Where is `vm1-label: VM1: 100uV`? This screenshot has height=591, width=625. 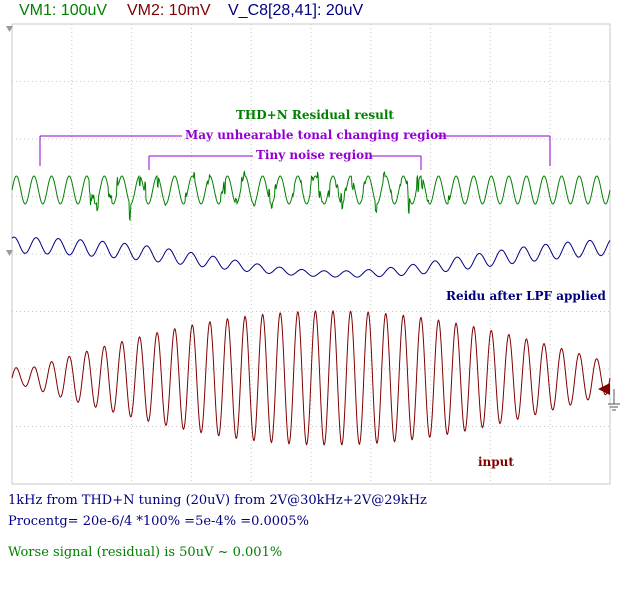 vm1-label: VM1: 100uV is located at coordinates (63, 10).